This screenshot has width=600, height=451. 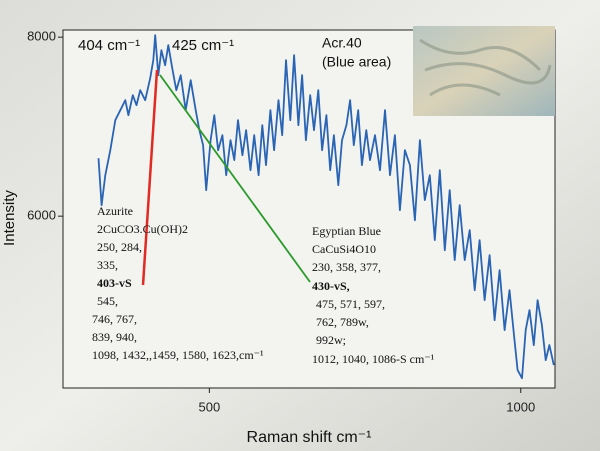 I want to click on note-line: 403-vS, so click(x=114, y=283).